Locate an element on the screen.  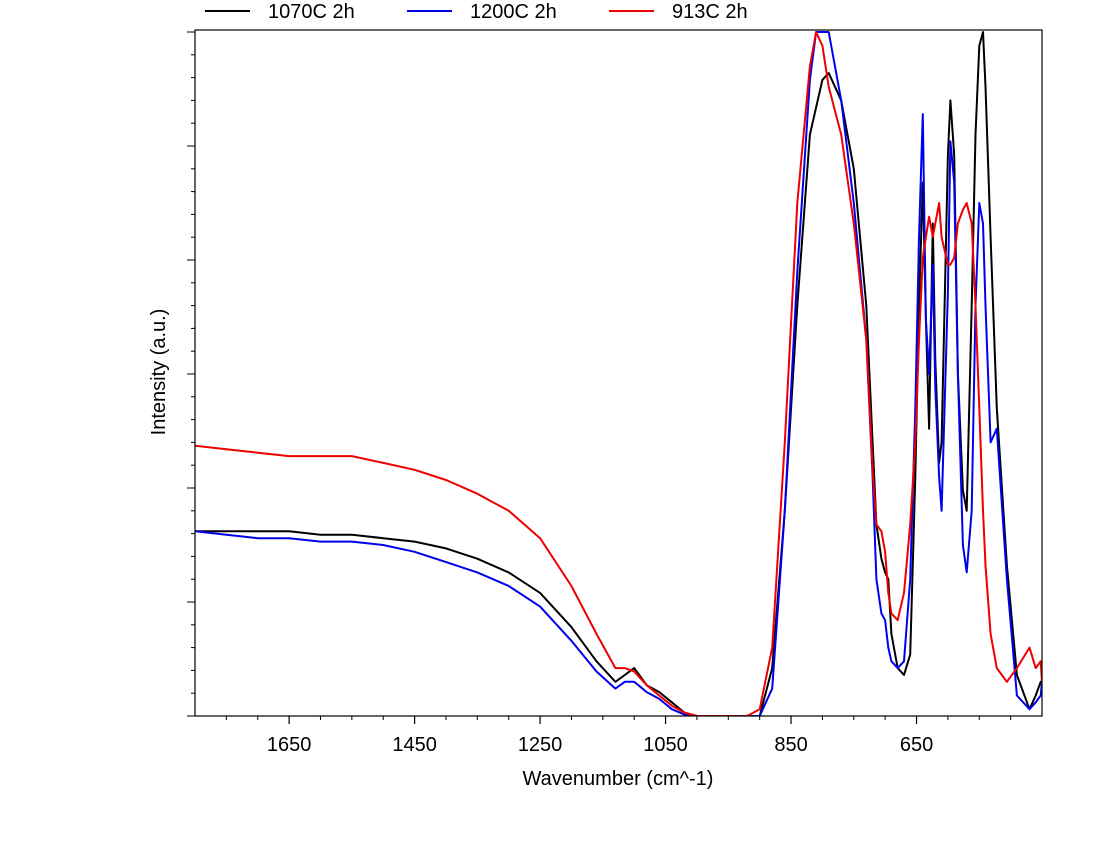
legend-label: 1200C 2h is located at coordinates (513, 12).